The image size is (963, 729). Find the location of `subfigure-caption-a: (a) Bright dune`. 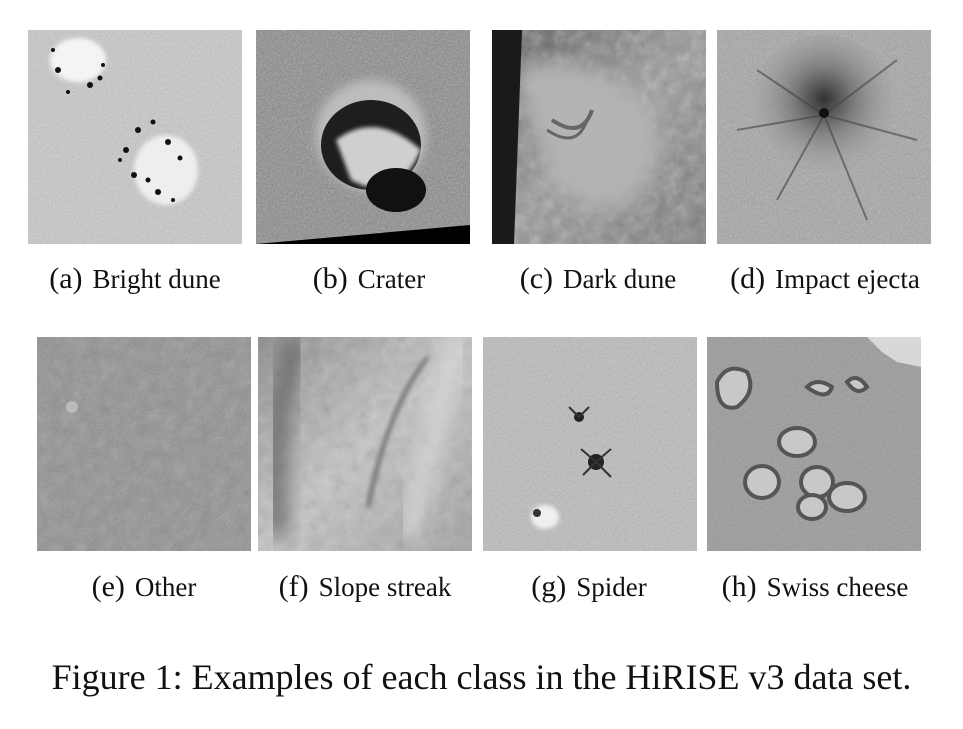

subfigure-caption-a: (a) Bright dune is located at coordinates (135, 279).